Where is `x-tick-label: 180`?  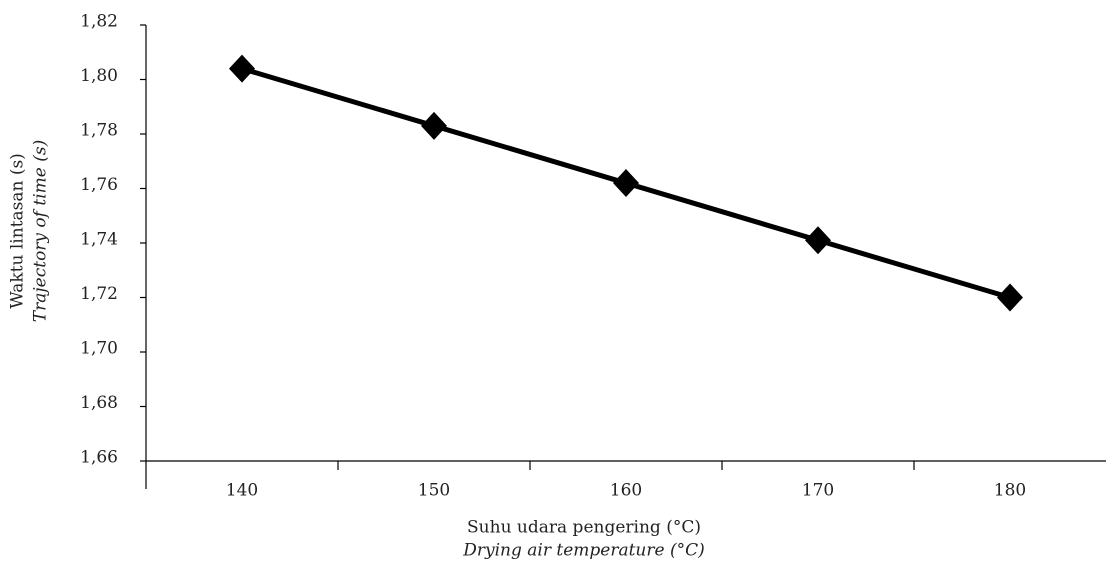 x-tick-label: 180 is located at coordinates (1010, 491).